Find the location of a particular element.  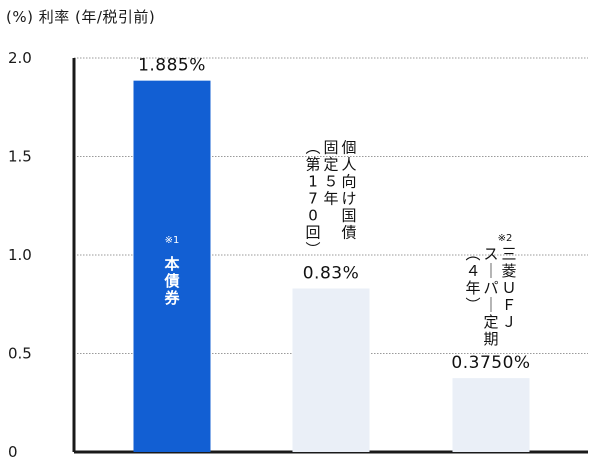

y-tick-label: 0 is located at coordinates (13, 452).